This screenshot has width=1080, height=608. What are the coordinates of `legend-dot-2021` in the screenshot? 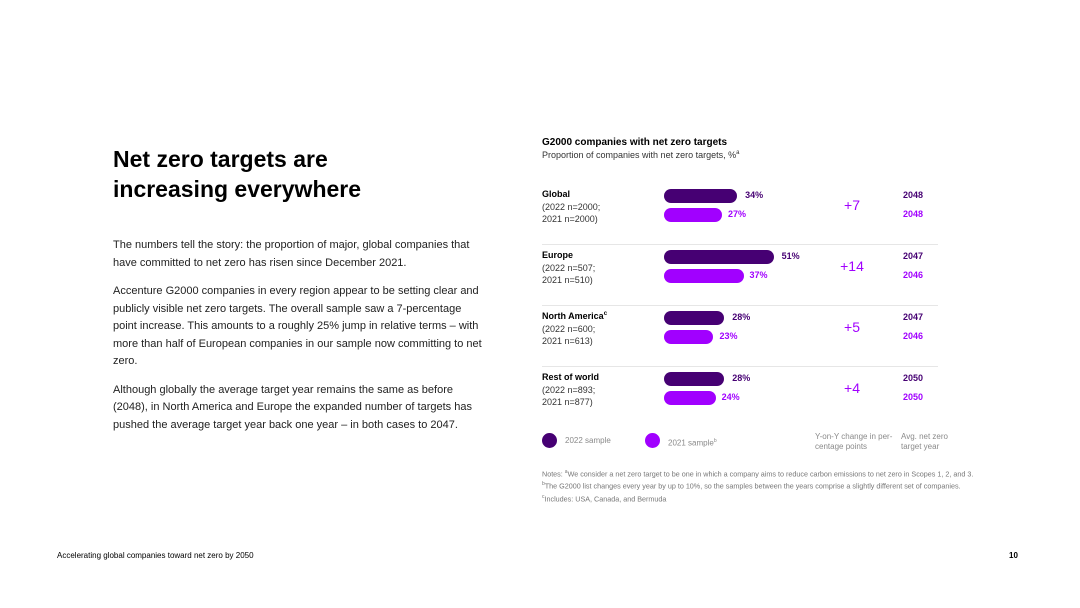 It's located at (652, 440).